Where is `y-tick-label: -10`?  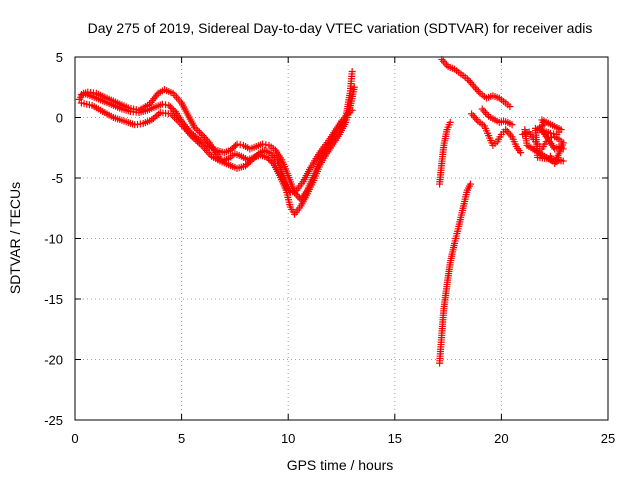
y-tick-label: -10 is located at coordinates (53, 239).